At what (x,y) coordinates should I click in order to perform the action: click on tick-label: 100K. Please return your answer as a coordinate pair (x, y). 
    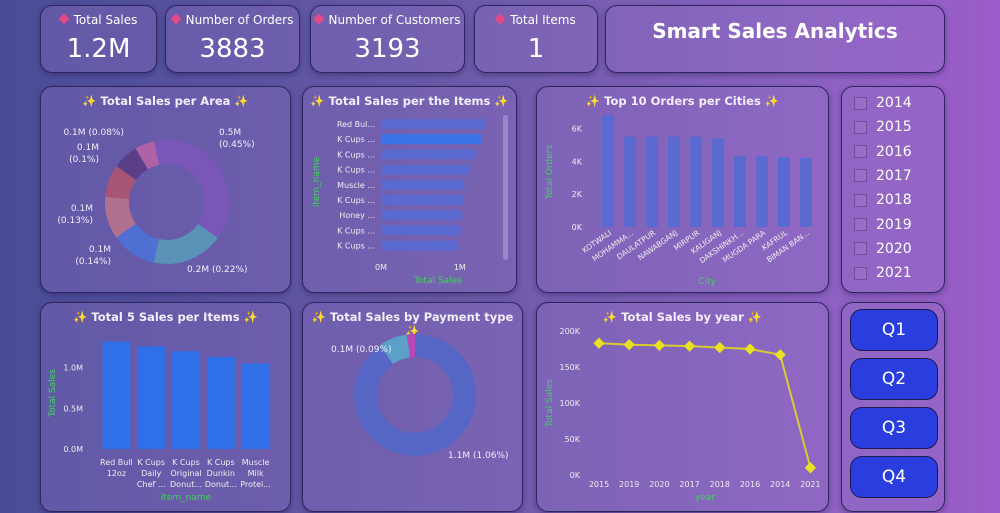
    Looking at the image, I should click on (569, 403).